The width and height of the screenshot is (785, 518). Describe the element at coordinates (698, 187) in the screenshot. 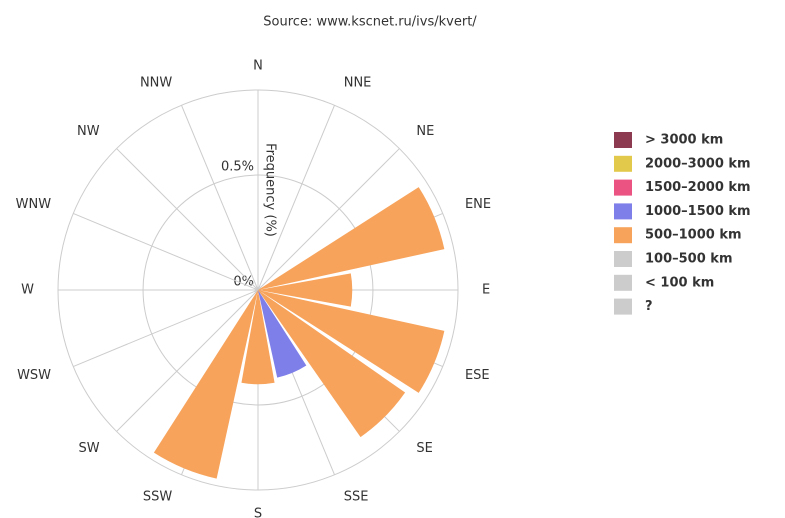

I see `legend-label: 1500–2000 km` at that location.